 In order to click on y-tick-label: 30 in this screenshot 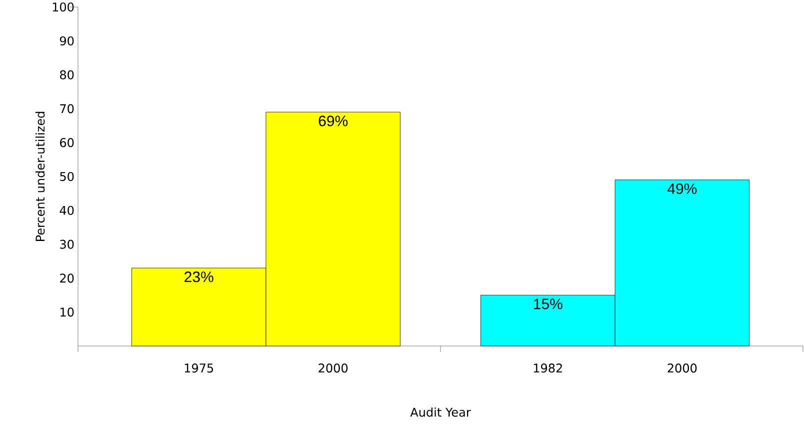, I will do `click(67, 244)`.